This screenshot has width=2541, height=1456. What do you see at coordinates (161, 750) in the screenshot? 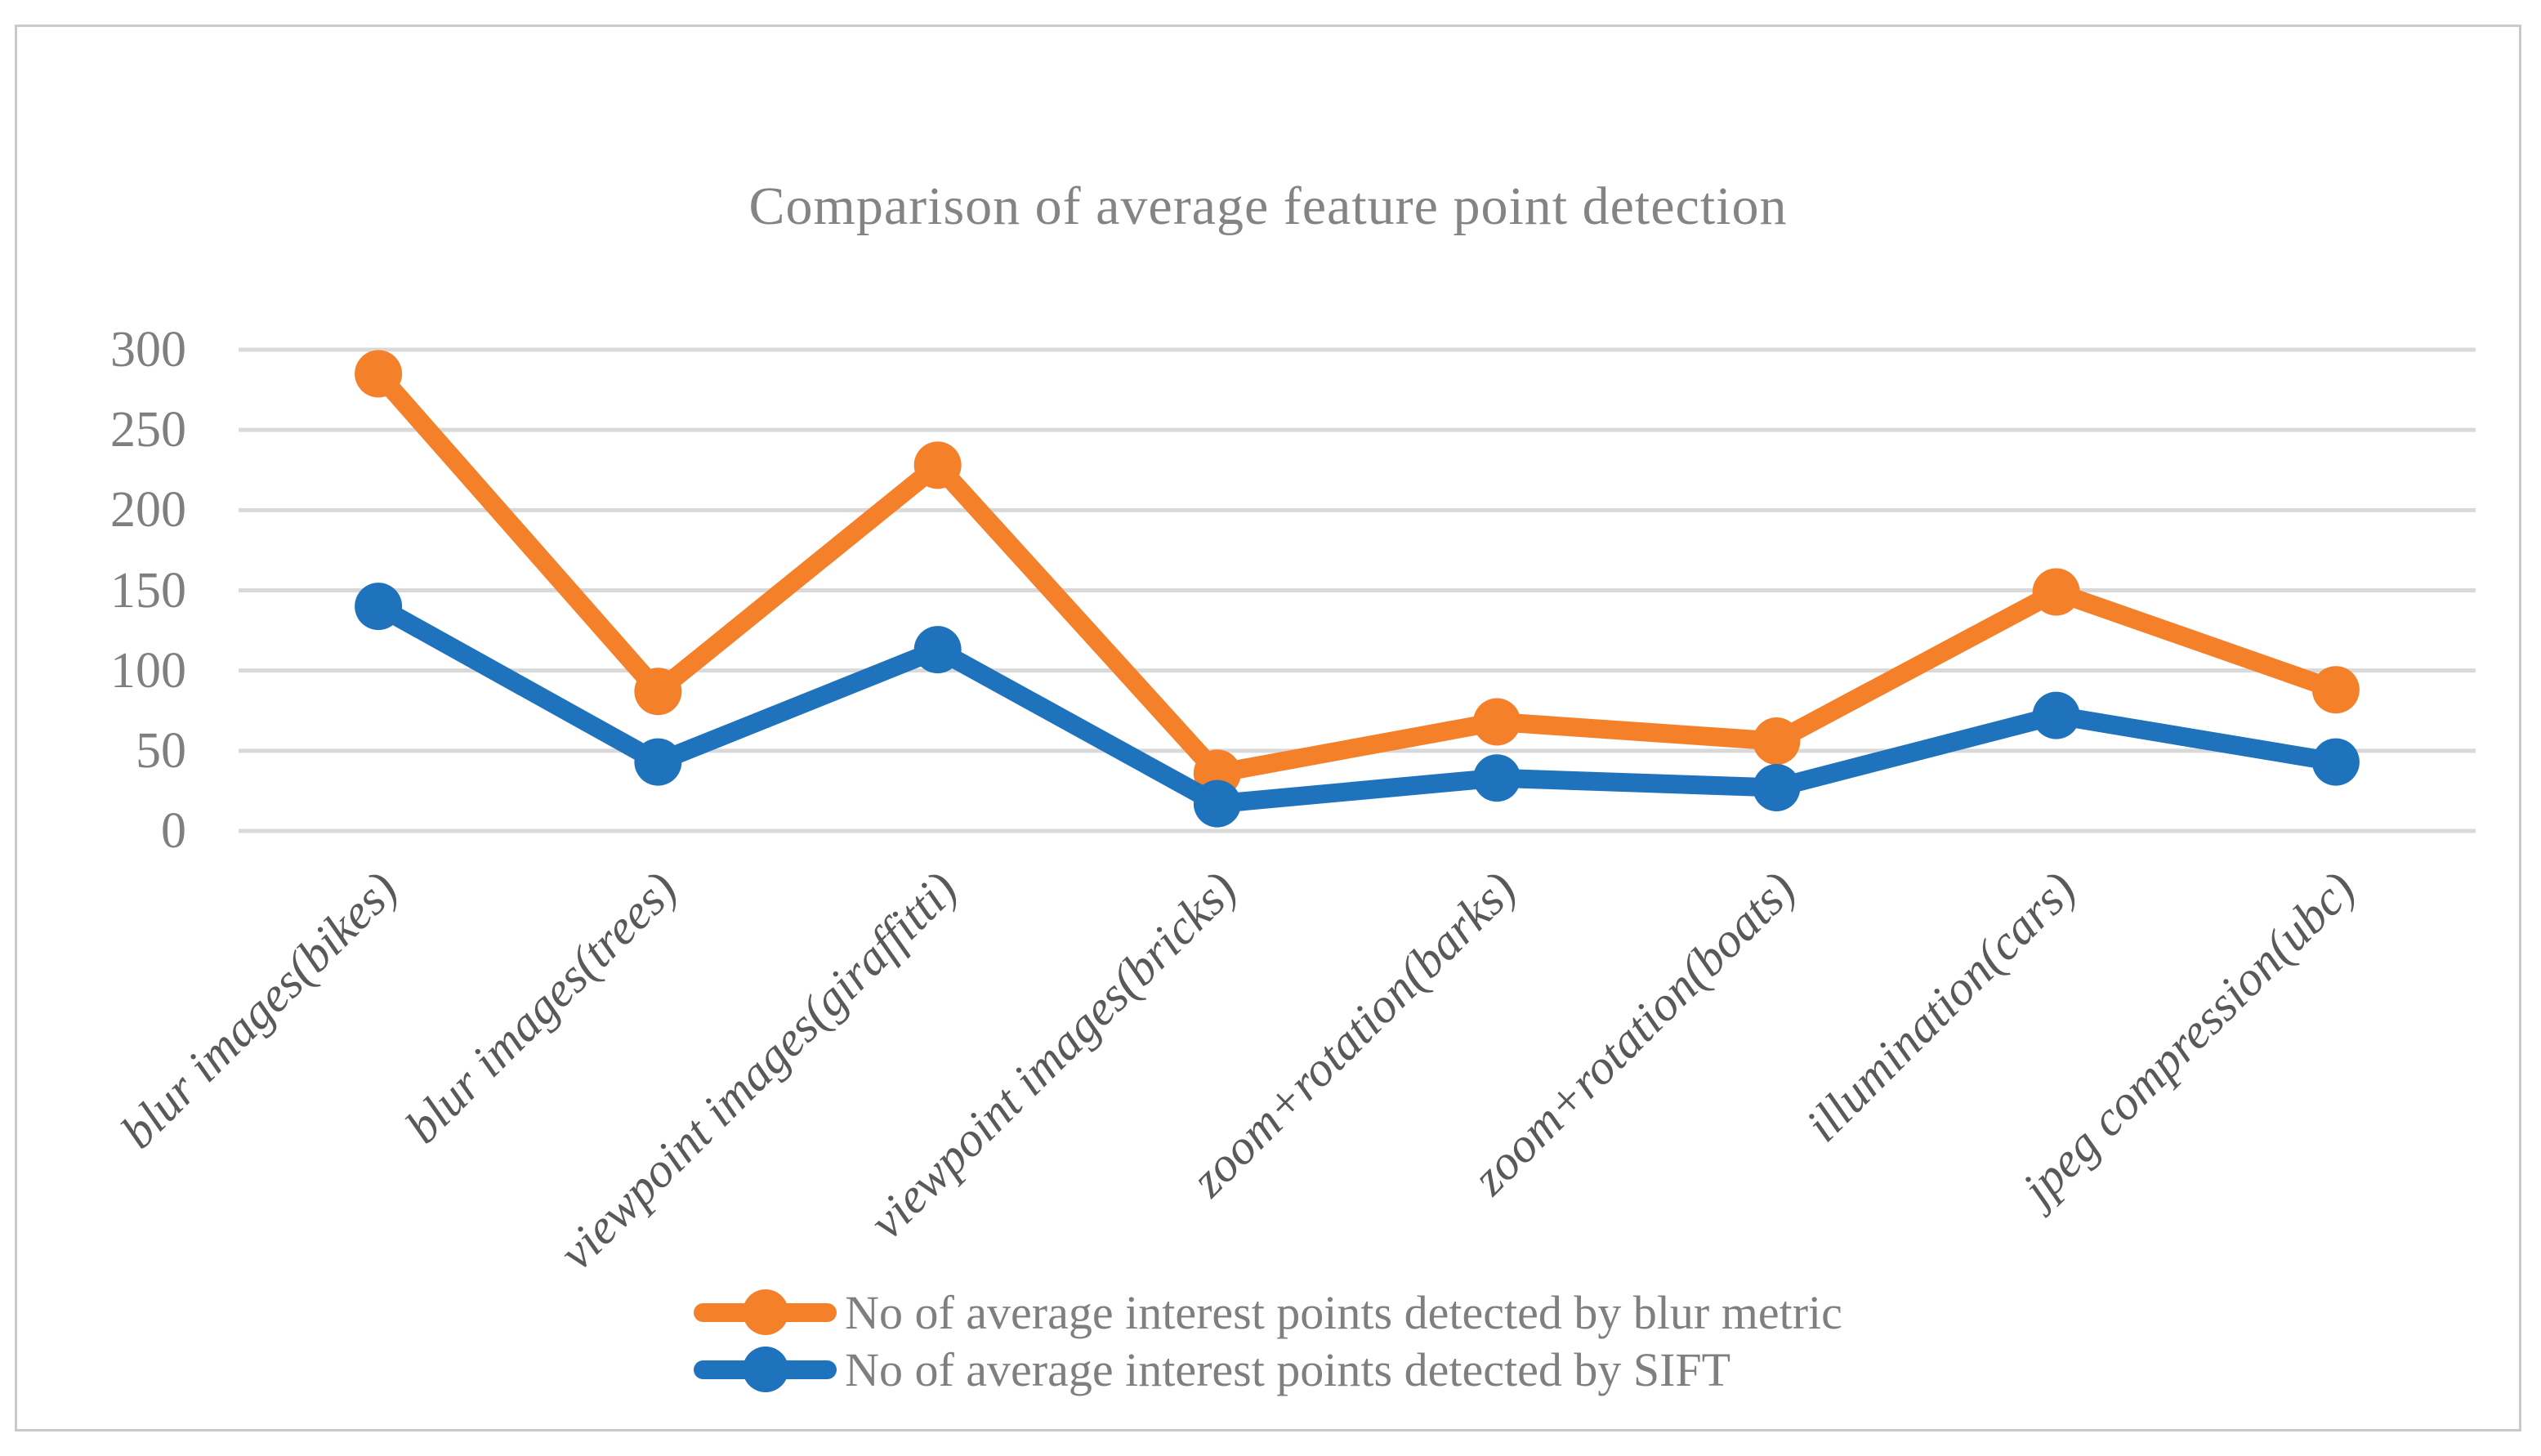
I see `y-tick-label: 50` at bounding box center [161, 750].